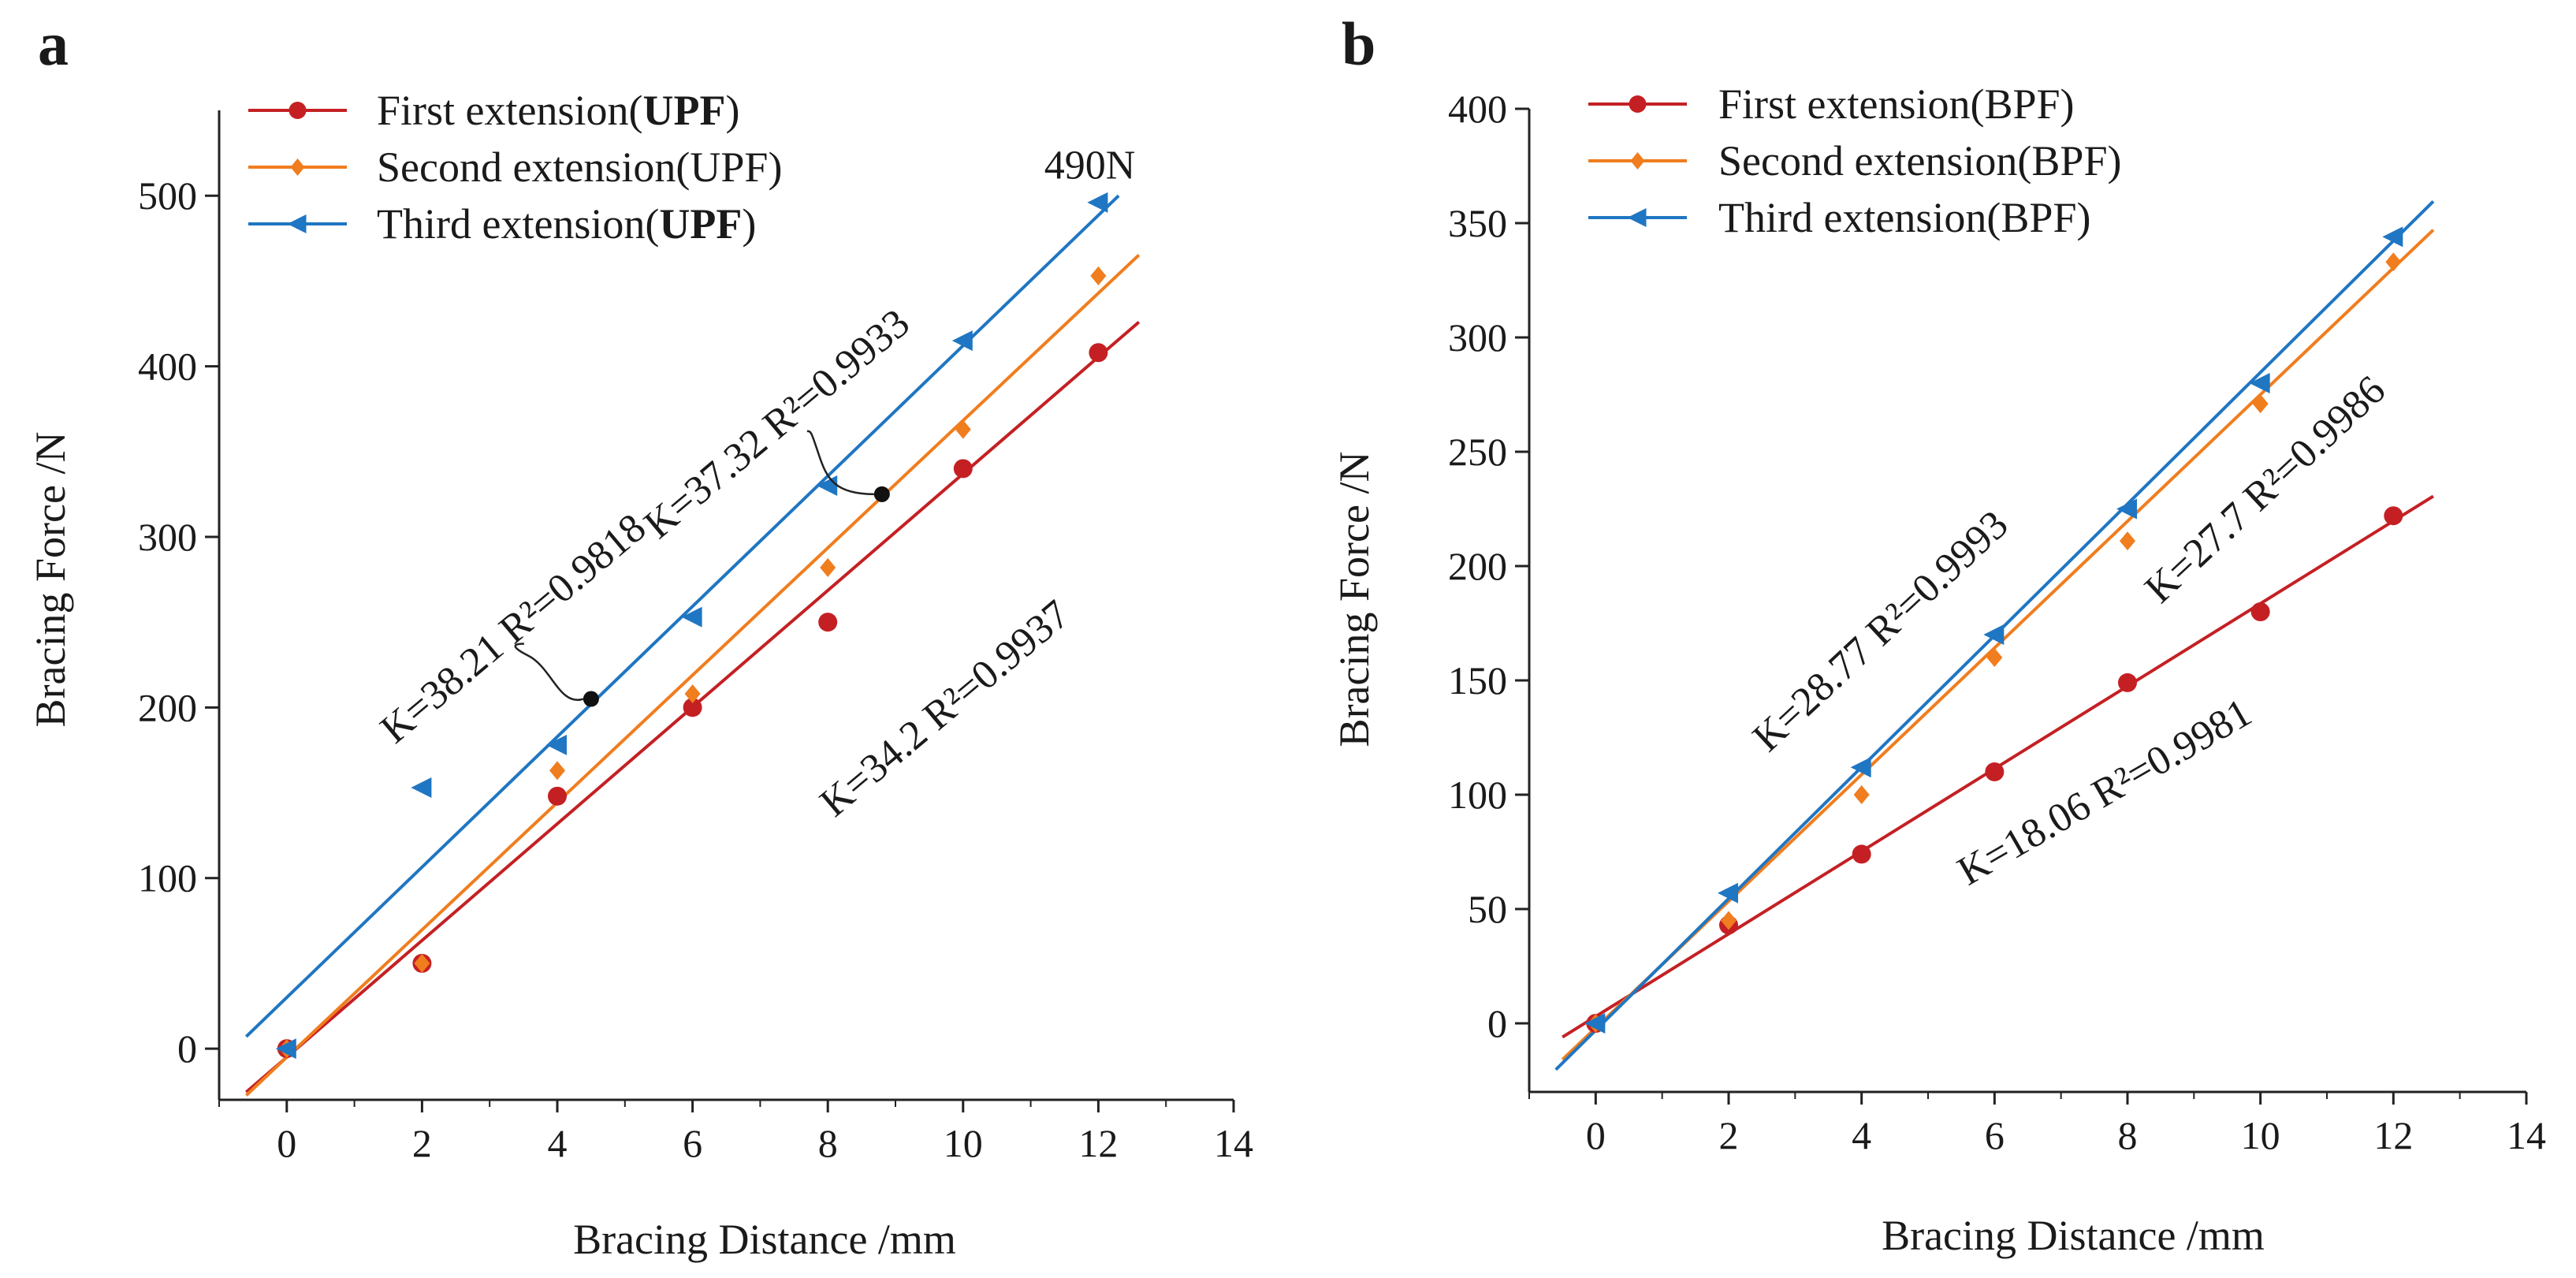  What do you see at coordinates (1729, 1135) in the screenshot?
I see `panel-b-x-tick-label: 2` at bounding box center [1729, 1135].